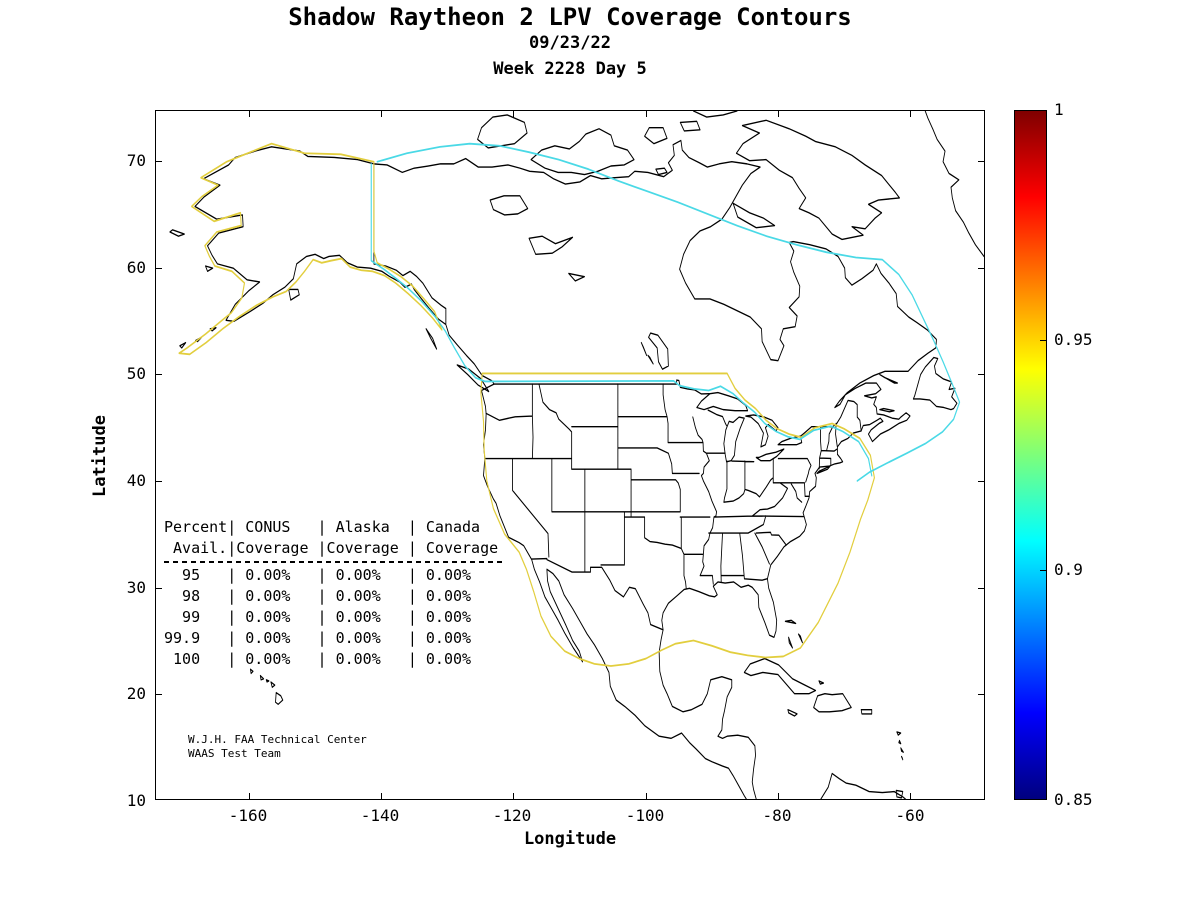 The image size is (1200, 900). Describe the element at coordinates (570, 17) in the screenshot. I see `figure-title: Shadow Raytheon 2 LPV Coverage Contours` at that location.